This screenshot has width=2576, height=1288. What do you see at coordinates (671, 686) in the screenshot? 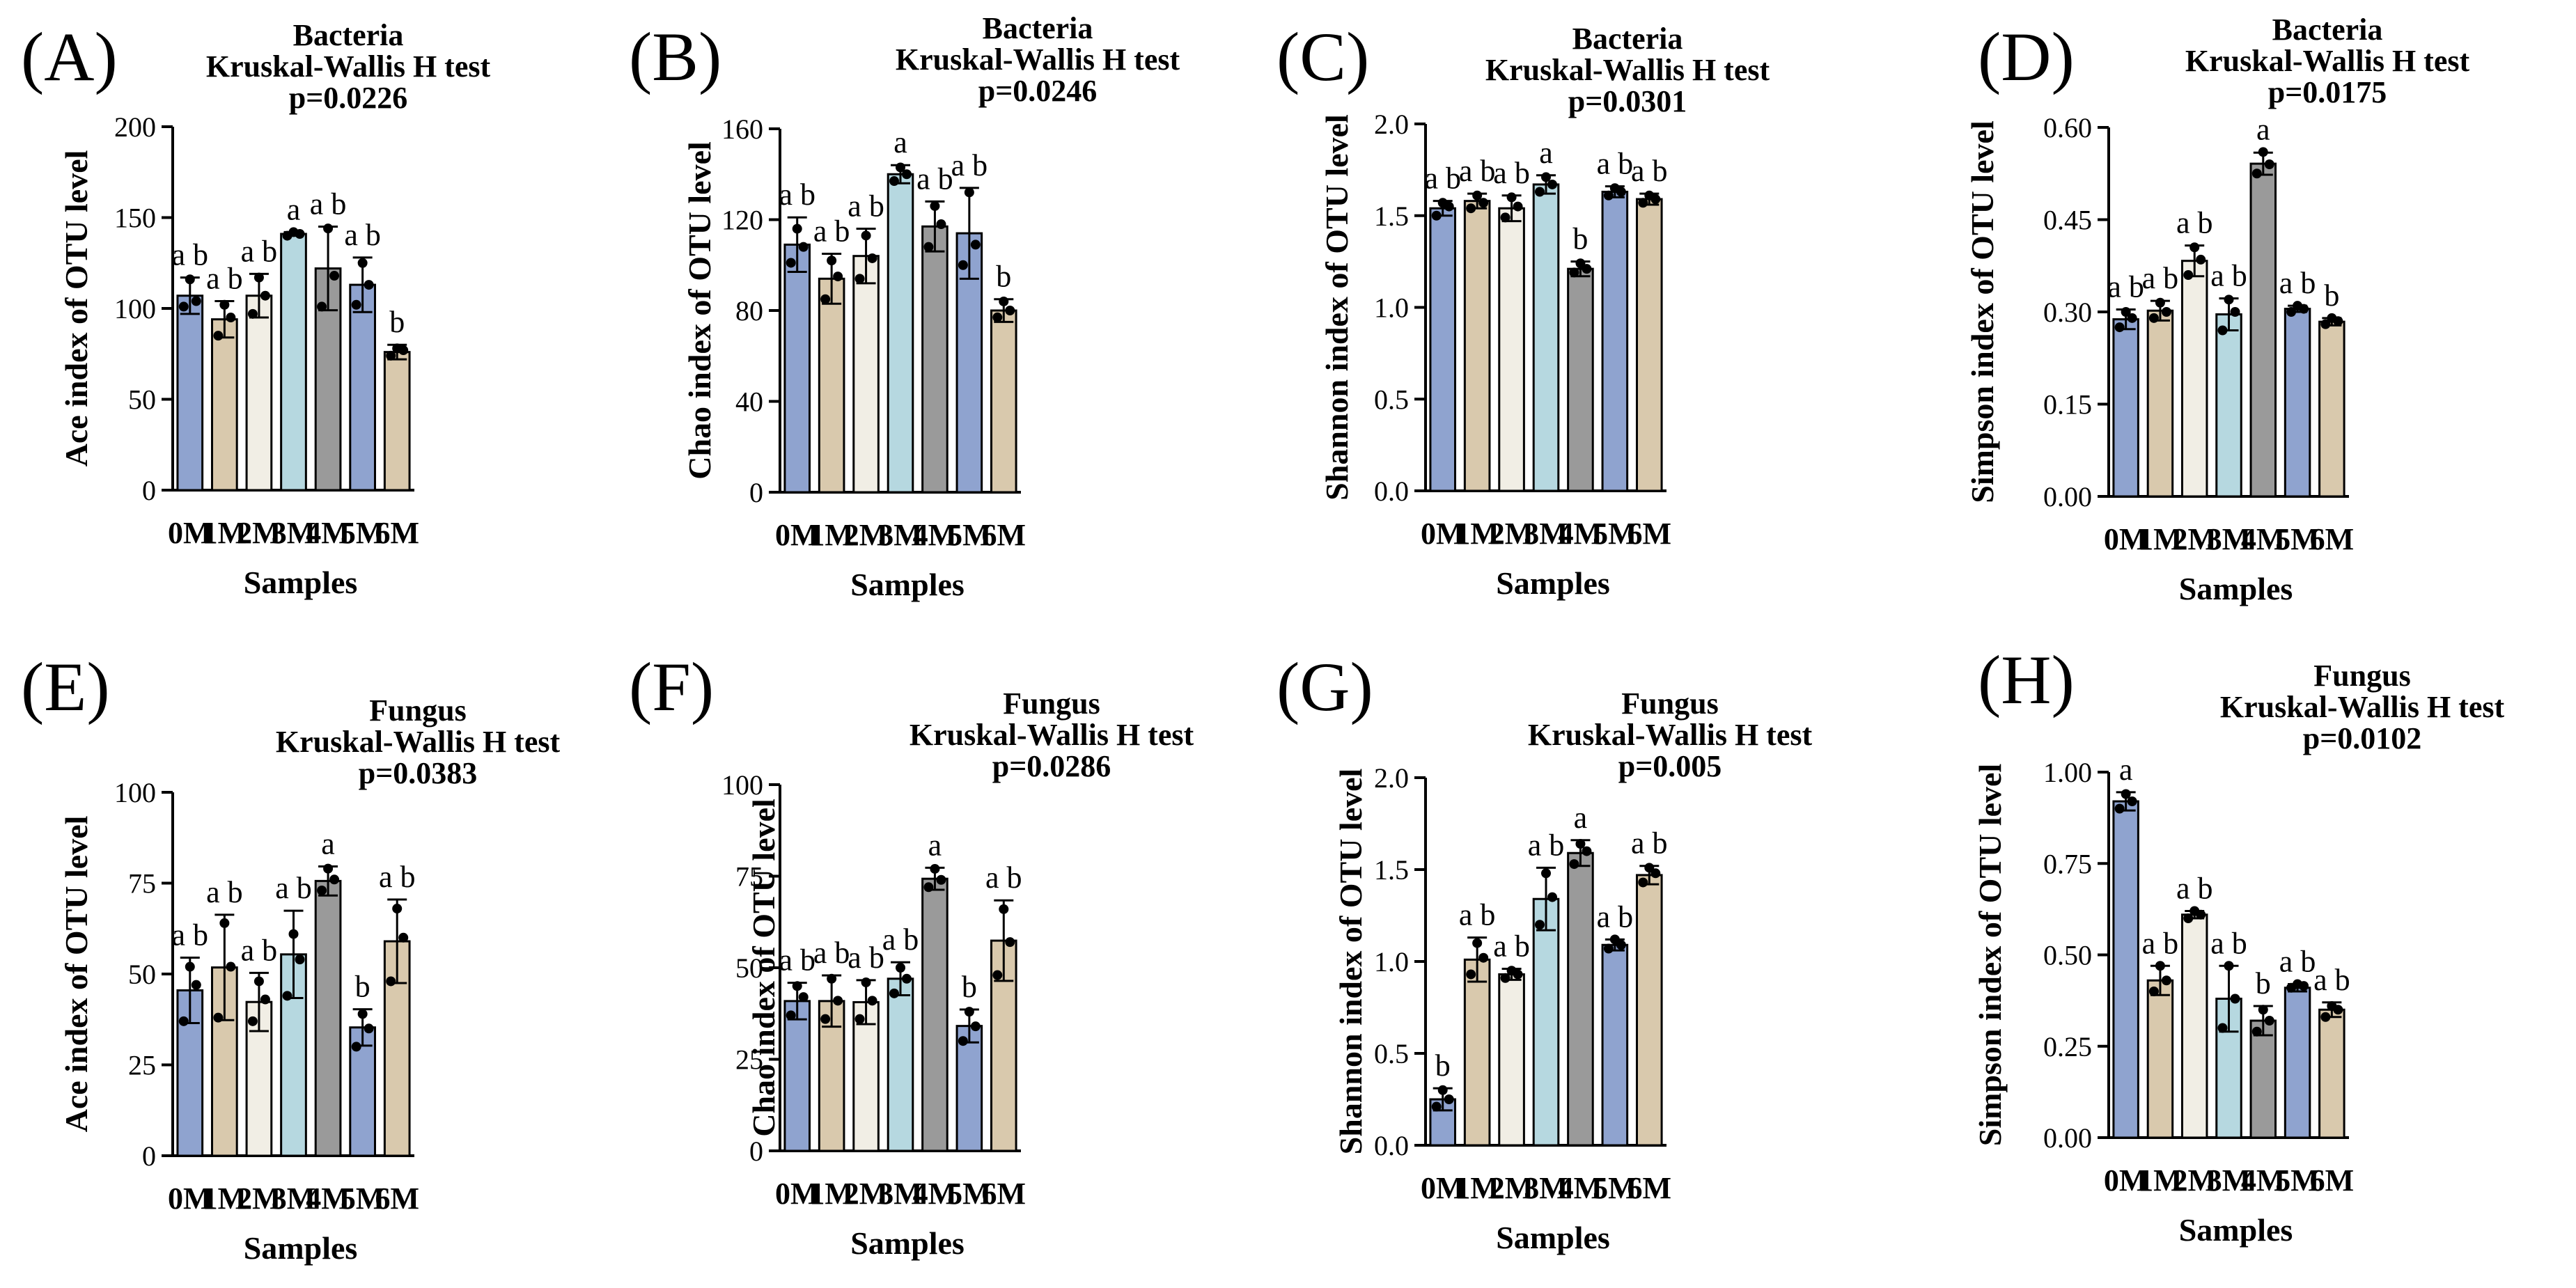
I see `panel-label: (F)` at bounding box center [671, 686].